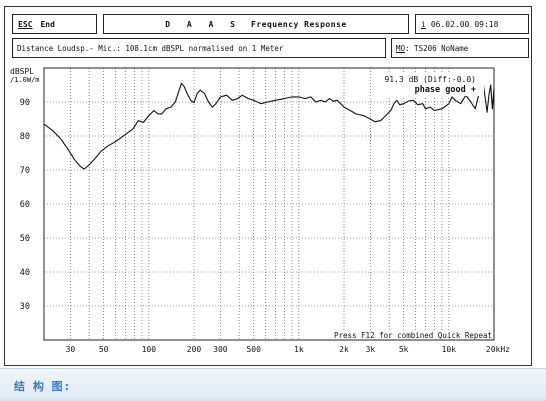 The height and width of the screenshot is (401, 546). What do you see at coordinates (423, 24) in the screenshot?
I see `info-icon: i` at bounding box center [423, 24].